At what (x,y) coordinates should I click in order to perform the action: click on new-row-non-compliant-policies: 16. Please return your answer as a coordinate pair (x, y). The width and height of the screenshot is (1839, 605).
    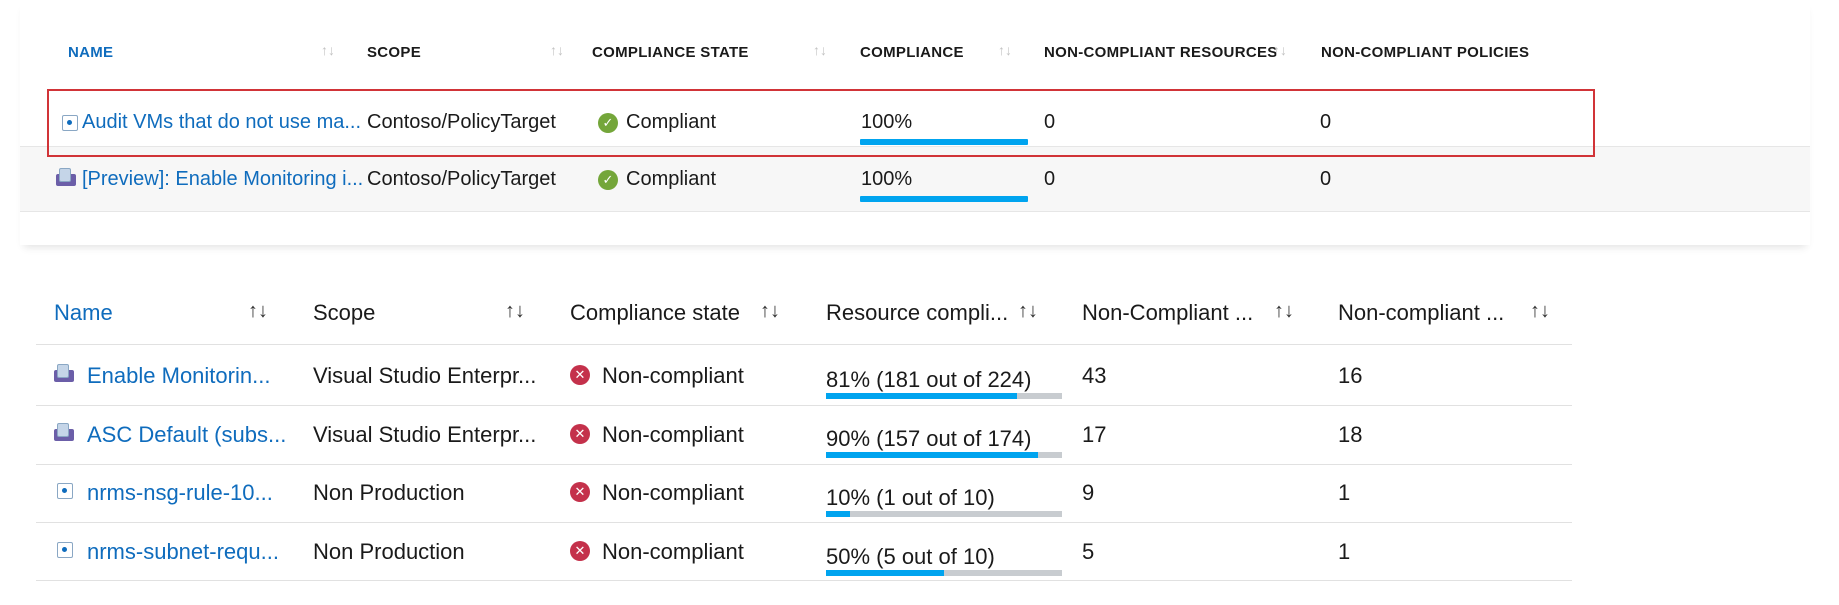
    Looking at the image, I should click on (1350, 375).